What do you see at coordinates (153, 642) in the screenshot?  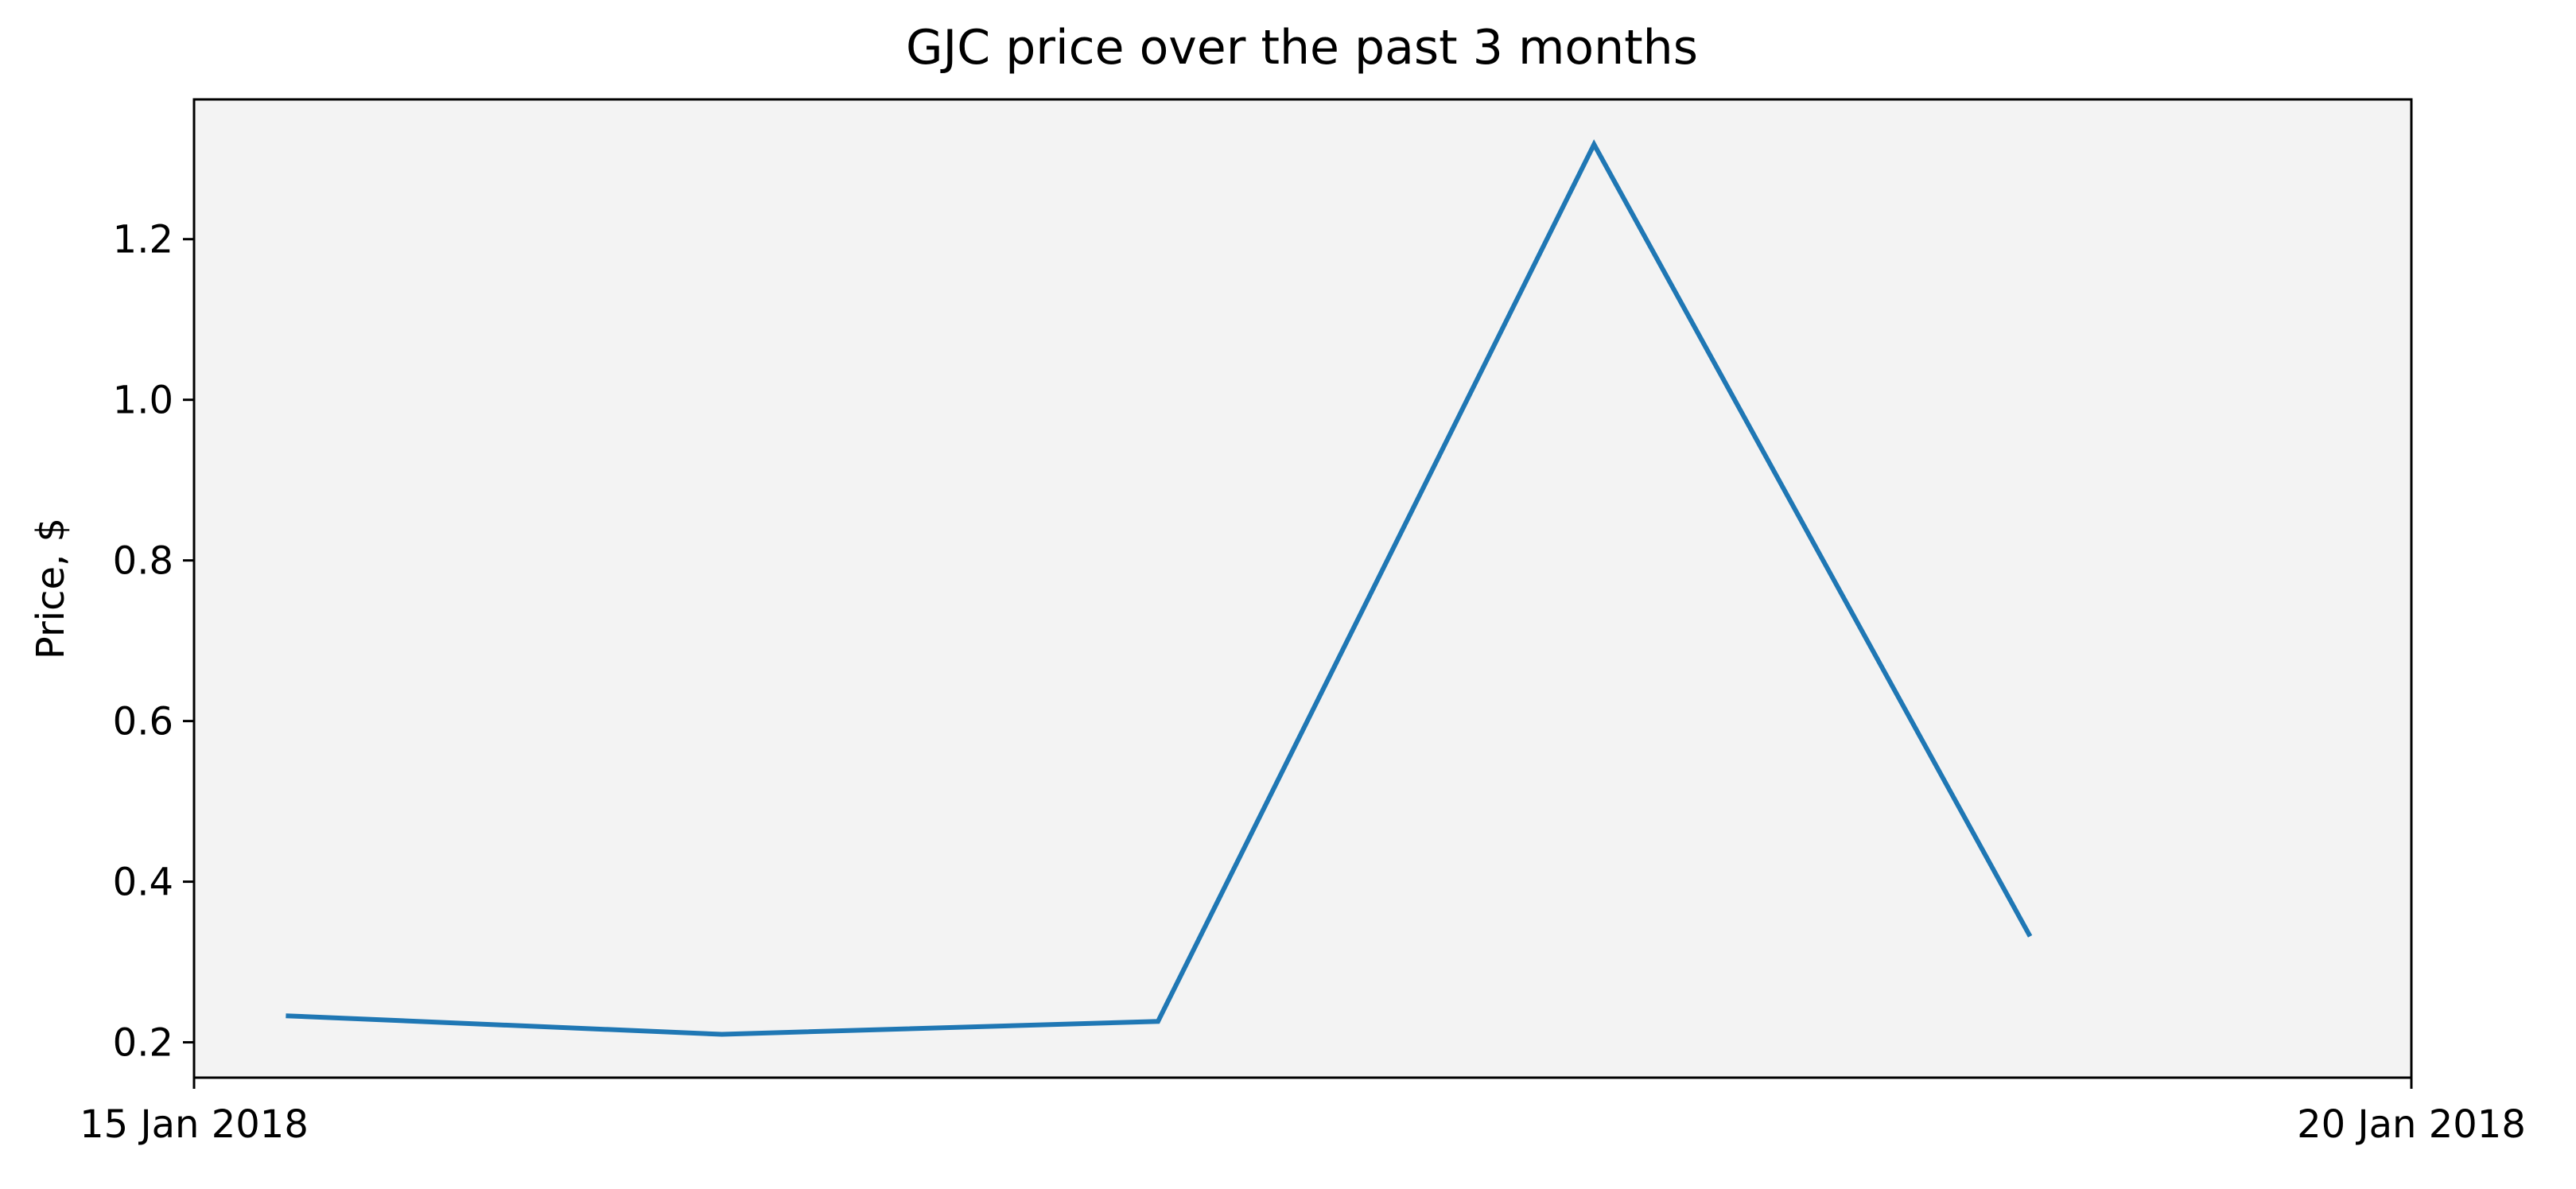 I see `y-axis-ticks: 0.2 0.4 0.6 0.8 1.0 1.2` at bounding box center [153, 642].